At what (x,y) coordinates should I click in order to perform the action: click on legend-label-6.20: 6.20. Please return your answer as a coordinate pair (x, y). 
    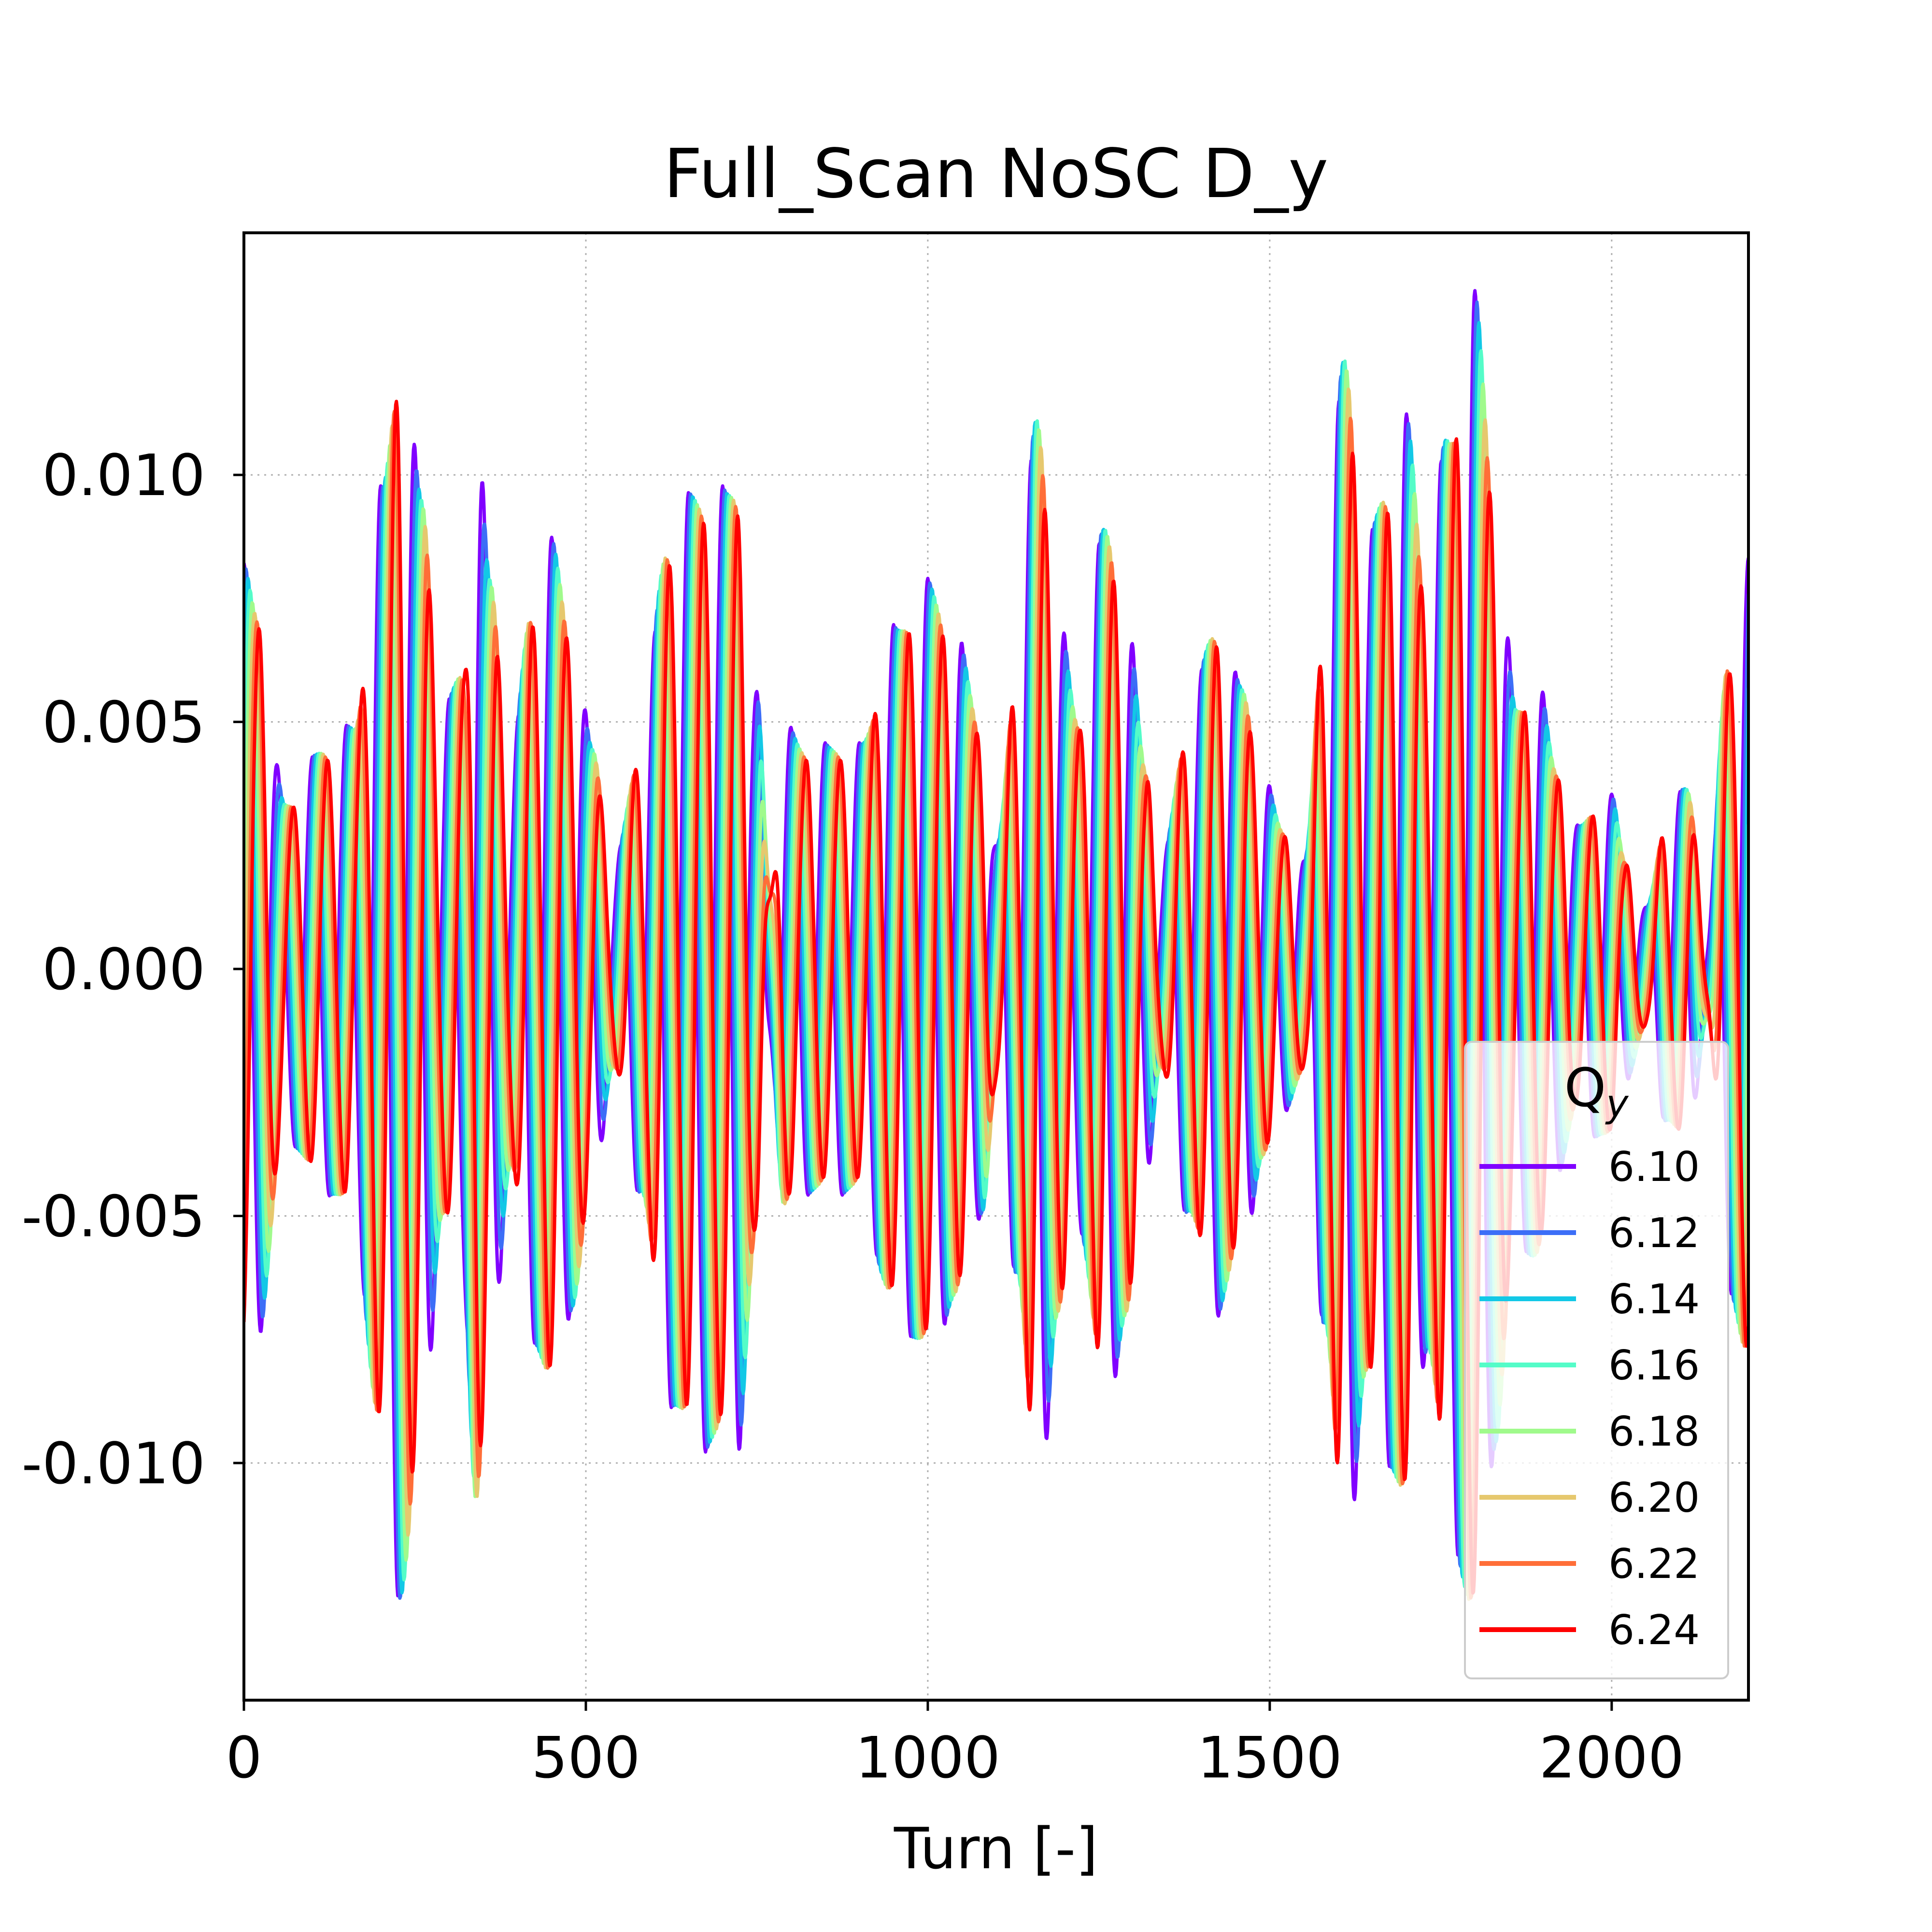
    Looking at the image, I should click on (1654, 1498).